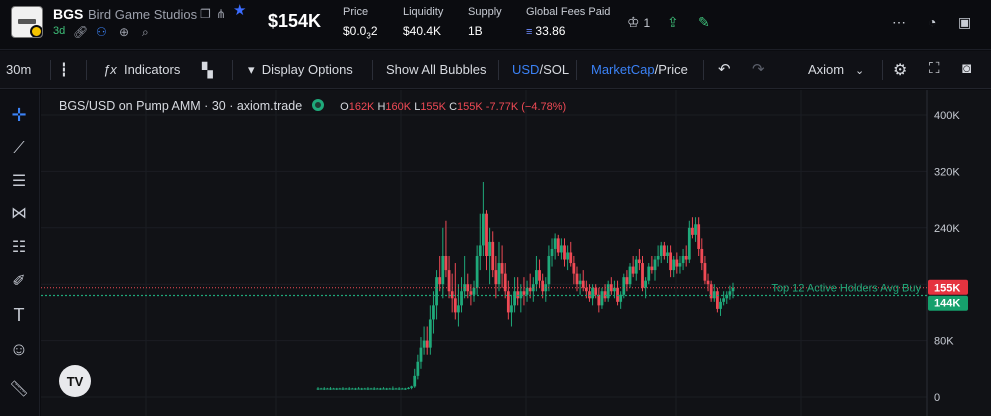 This screenshot has width=991, height=416. I want to click on stat-fees-value: ≡ 33.86, so click(546, 31).